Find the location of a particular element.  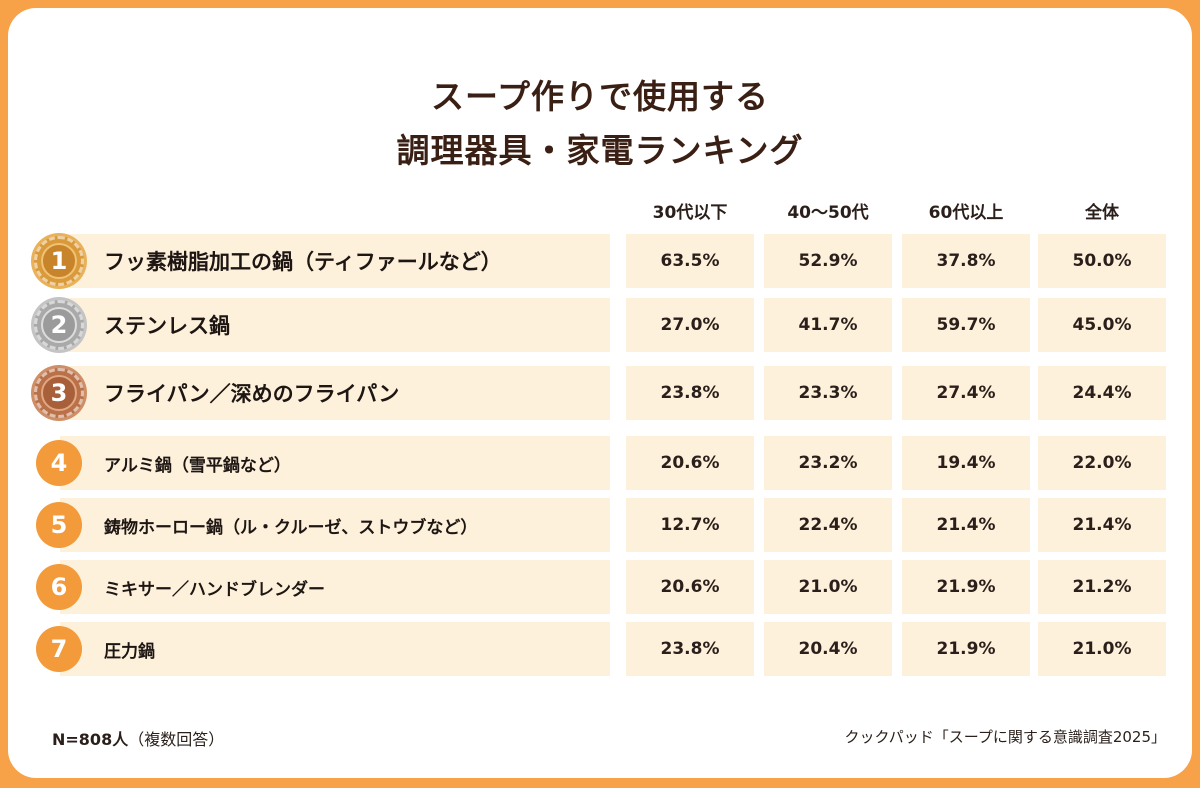

ranking-row: 2 ステンレス鍋 27.0% 41.7% 59.7% 45.0% is located at coordinates (600, 325).